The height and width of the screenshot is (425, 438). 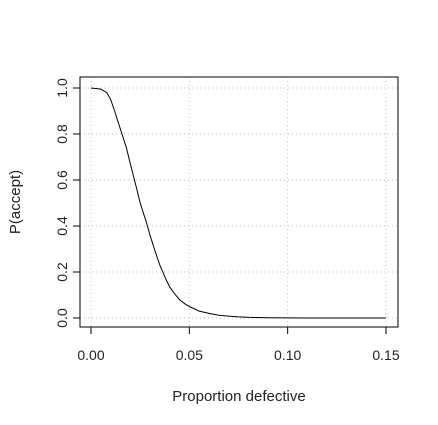 I want to click on y-axis-label: P(accept), so click(x=15, y=202).